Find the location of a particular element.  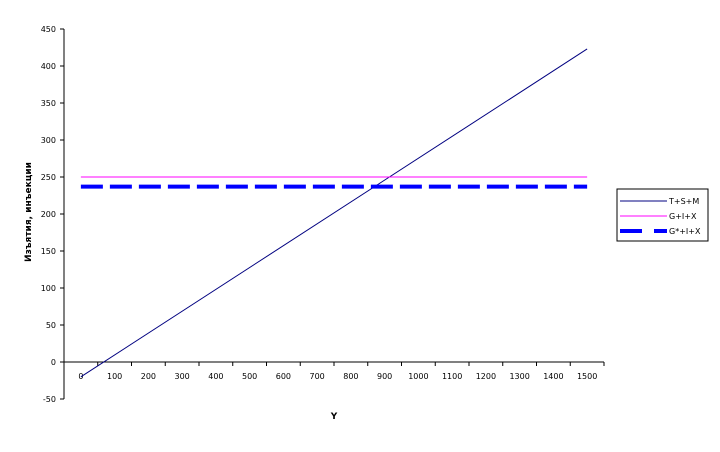

y-tick-label: -50 is located at coordinates (49, 399).